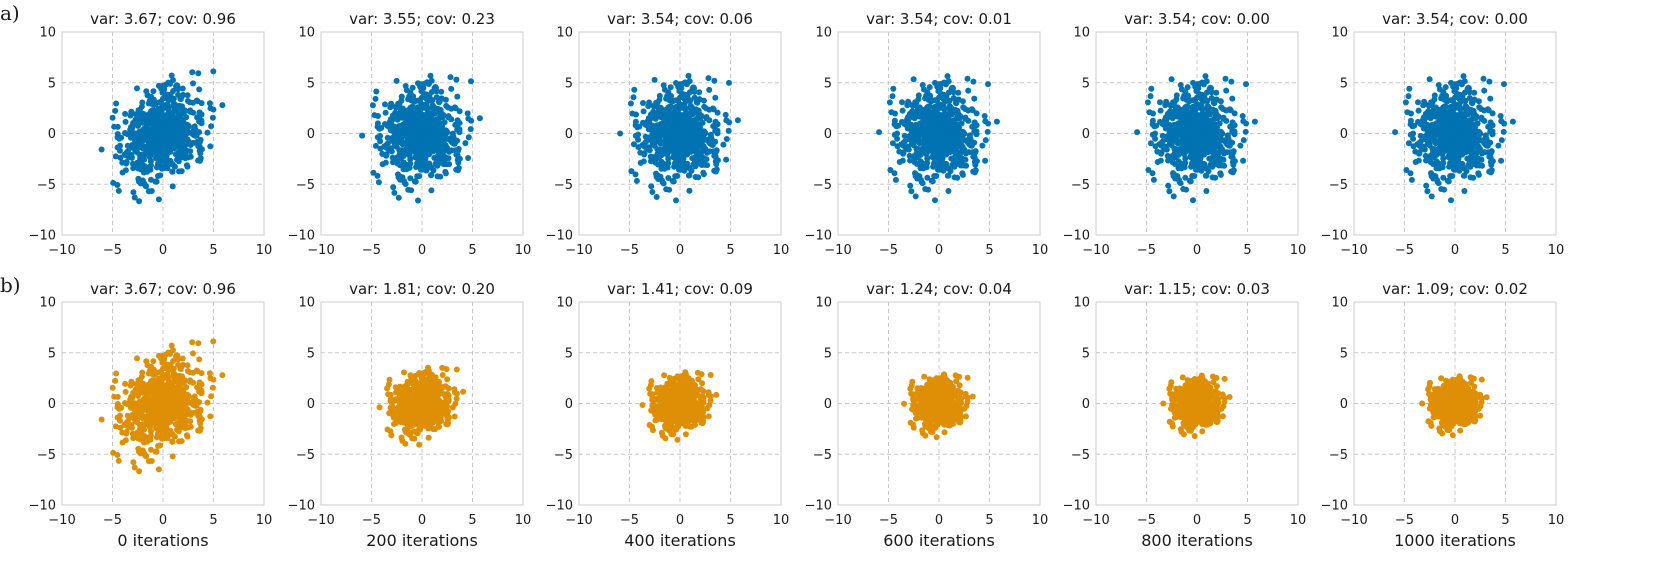 Image resolution: width=1660 pixels, height=585 pixels. I want to click on y-tick-label: −10, so click(1334, 236).